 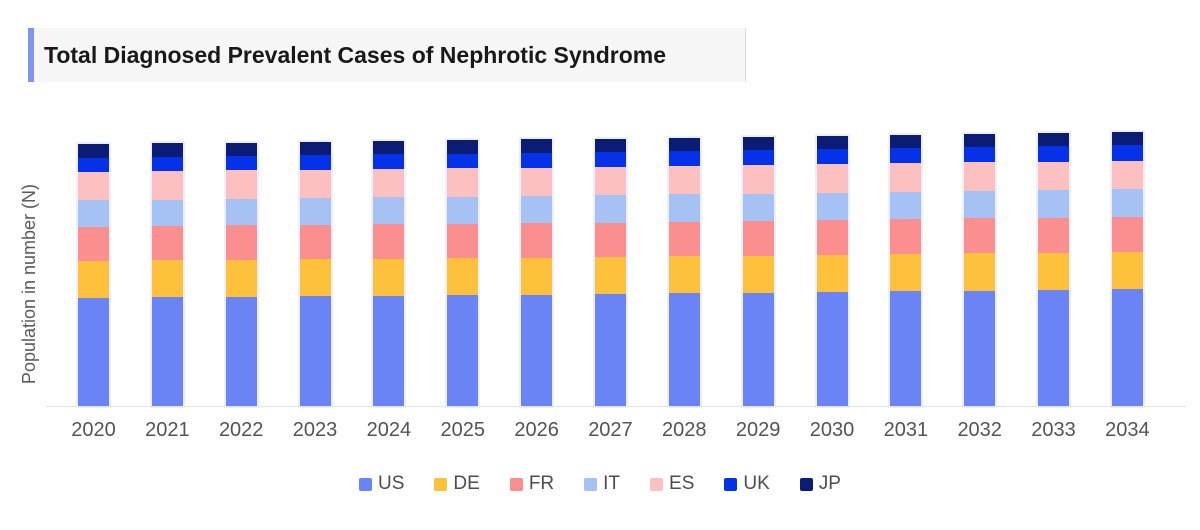 I want to click on bar-segment-it-2023, so click(x=315, y=211).